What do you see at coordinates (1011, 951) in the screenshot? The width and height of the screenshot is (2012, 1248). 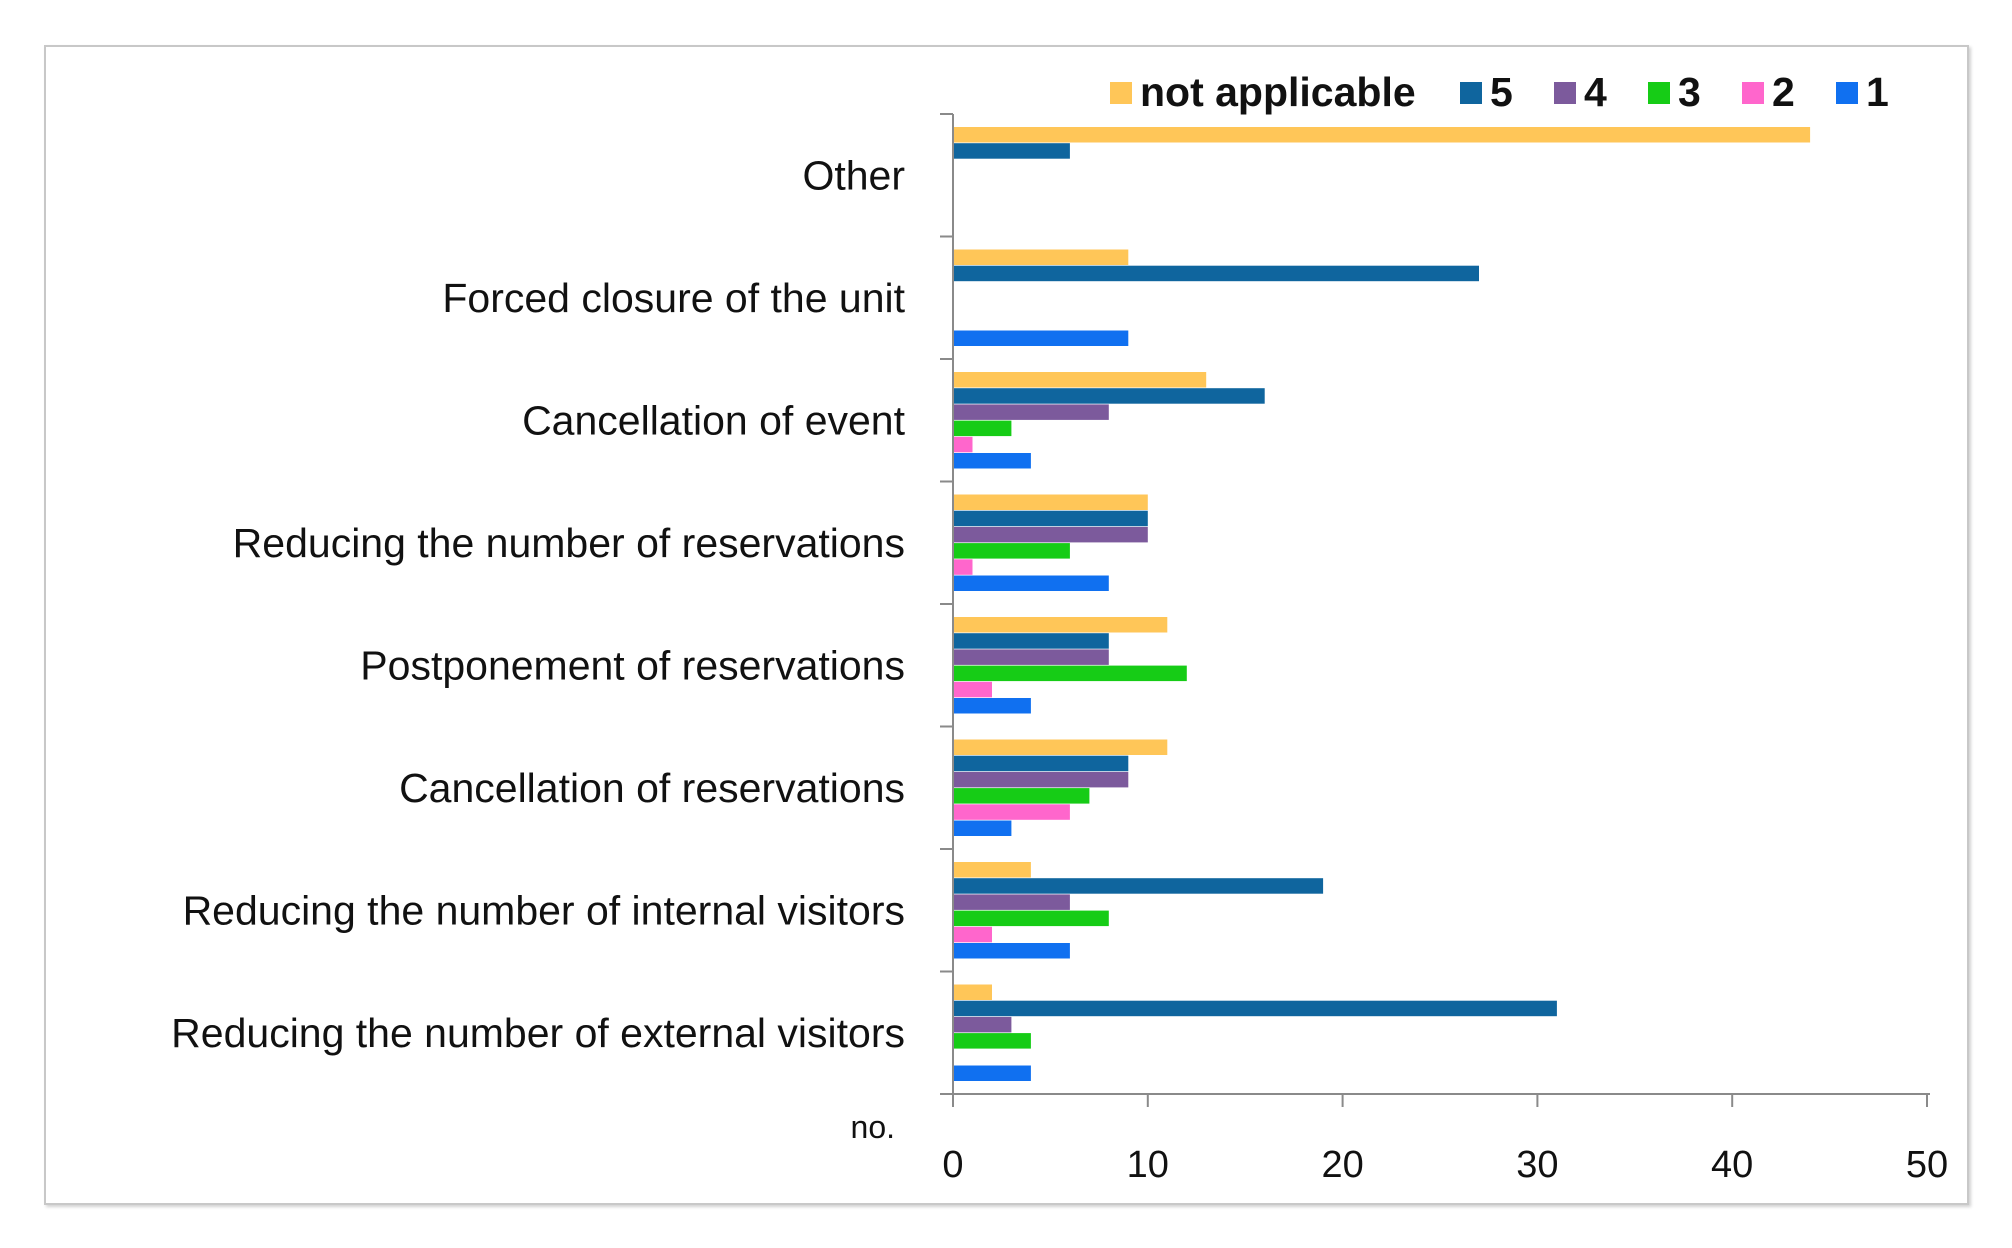 I see `bar-1-reducing-the-number-of-internal-visitors` at bounding box center [1011, 951].